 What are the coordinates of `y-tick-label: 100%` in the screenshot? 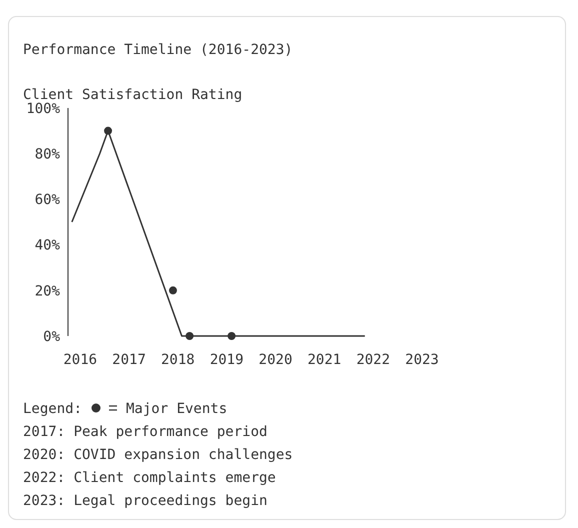 It's located at (43, 108).